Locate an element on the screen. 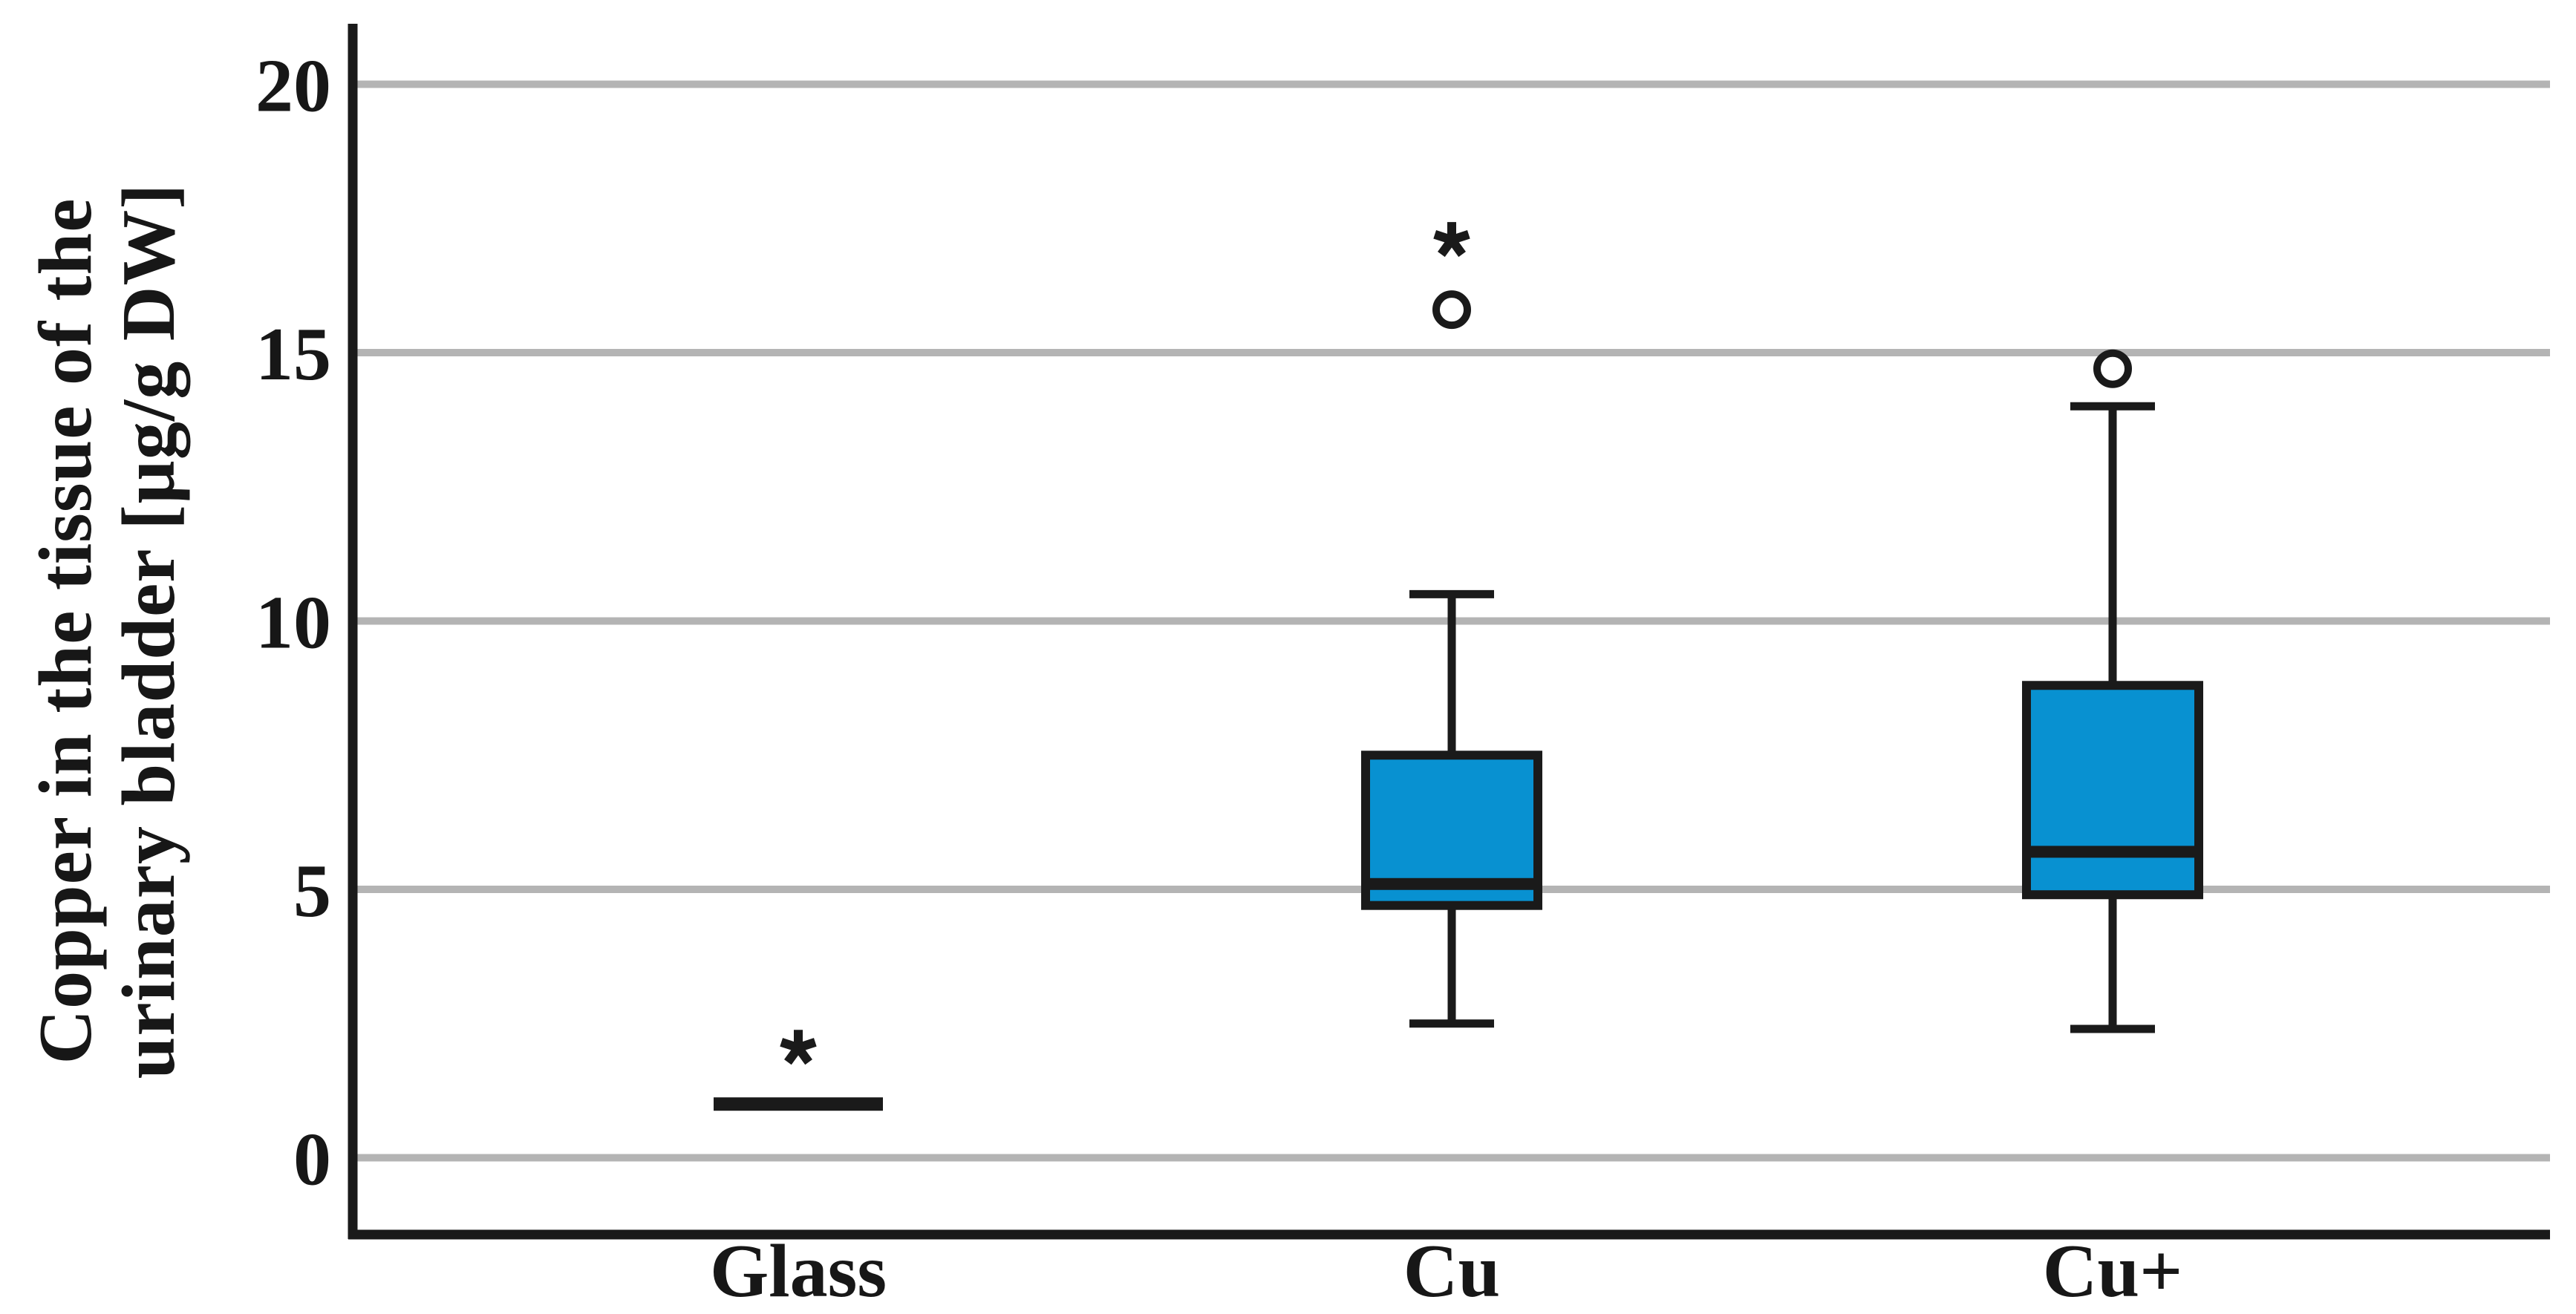 The image size is (2576, 1314). extreme-asterisk-cu is located at coordinates (1451, 240).